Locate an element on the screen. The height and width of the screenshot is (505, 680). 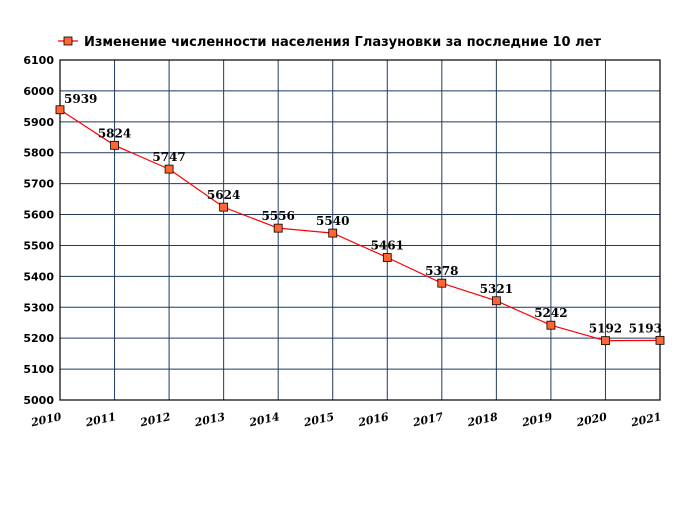
data-label: 5321 is located at coordinates (496, 289).